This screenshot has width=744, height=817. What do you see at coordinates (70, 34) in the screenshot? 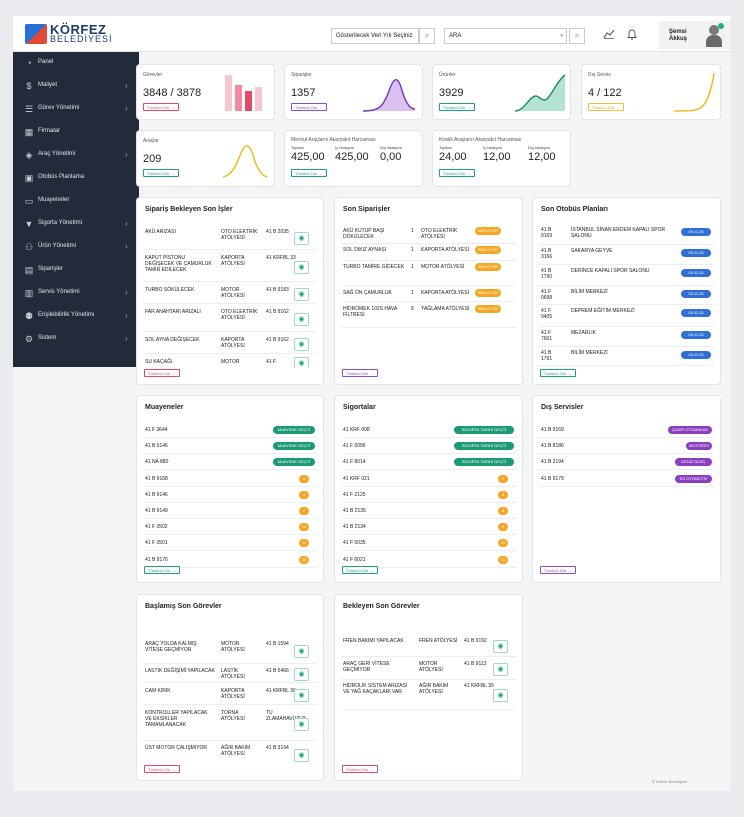
I see `logo: KÖRFEZ BELEDİYESİ` at bounding box center [70, 34].